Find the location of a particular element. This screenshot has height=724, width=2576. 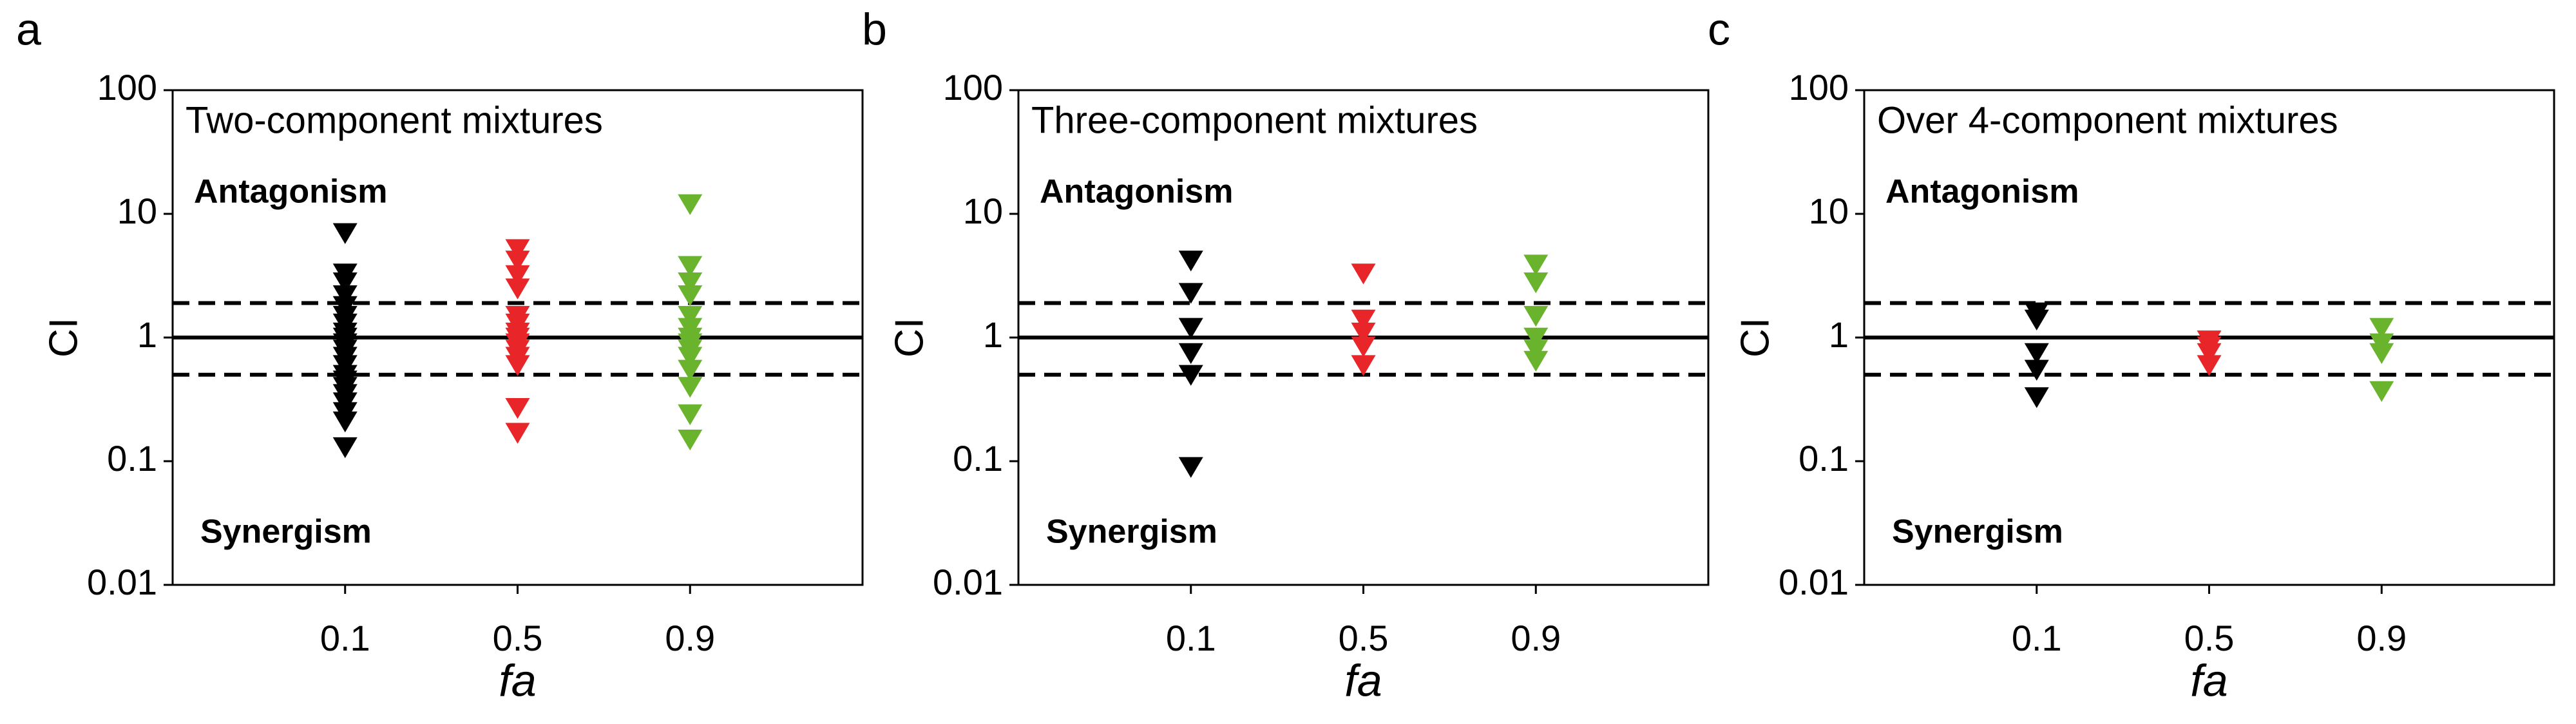

panel-label: c is located at coordinates (1719, 29).